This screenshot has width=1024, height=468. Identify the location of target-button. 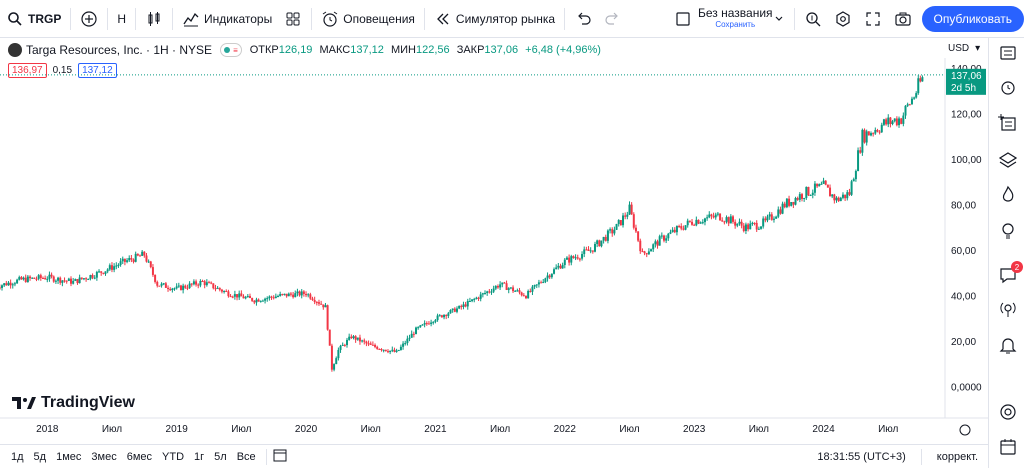
(1008, 414).